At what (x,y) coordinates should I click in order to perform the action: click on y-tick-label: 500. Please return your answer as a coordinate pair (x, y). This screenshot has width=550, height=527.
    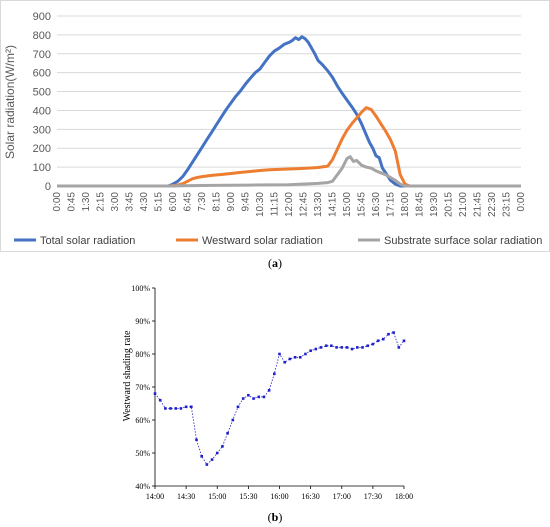
    Looking at the image, I should click on (42, 93).